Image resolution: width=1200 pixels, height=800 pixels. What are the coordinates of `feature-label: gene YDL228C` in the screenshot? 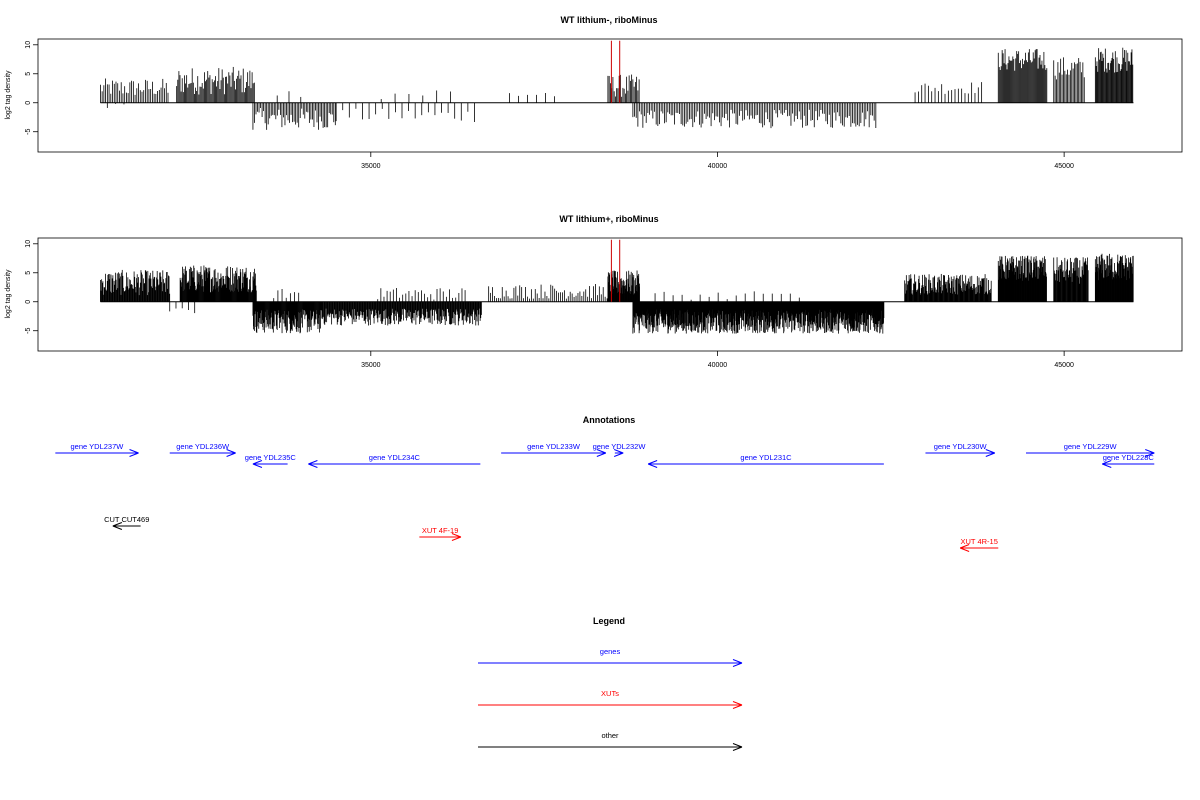 It's located at (1129, 457).